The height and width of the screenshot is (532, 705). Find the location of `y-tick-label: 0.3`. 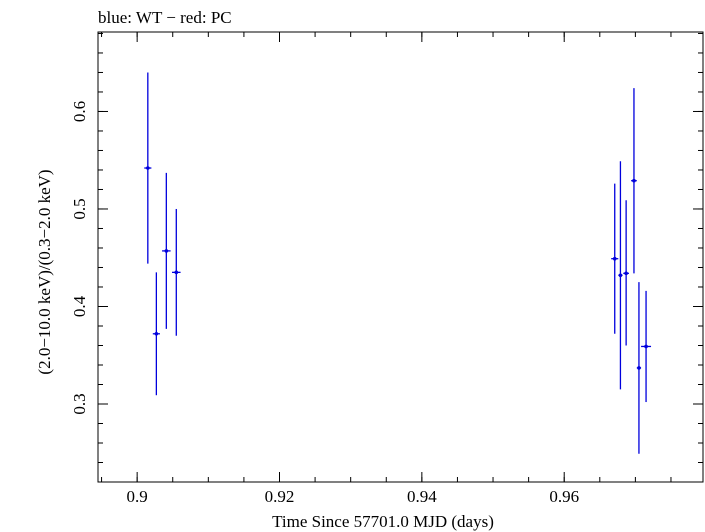

y-tick-label: 0.3 is located at coordinates (79, 403).